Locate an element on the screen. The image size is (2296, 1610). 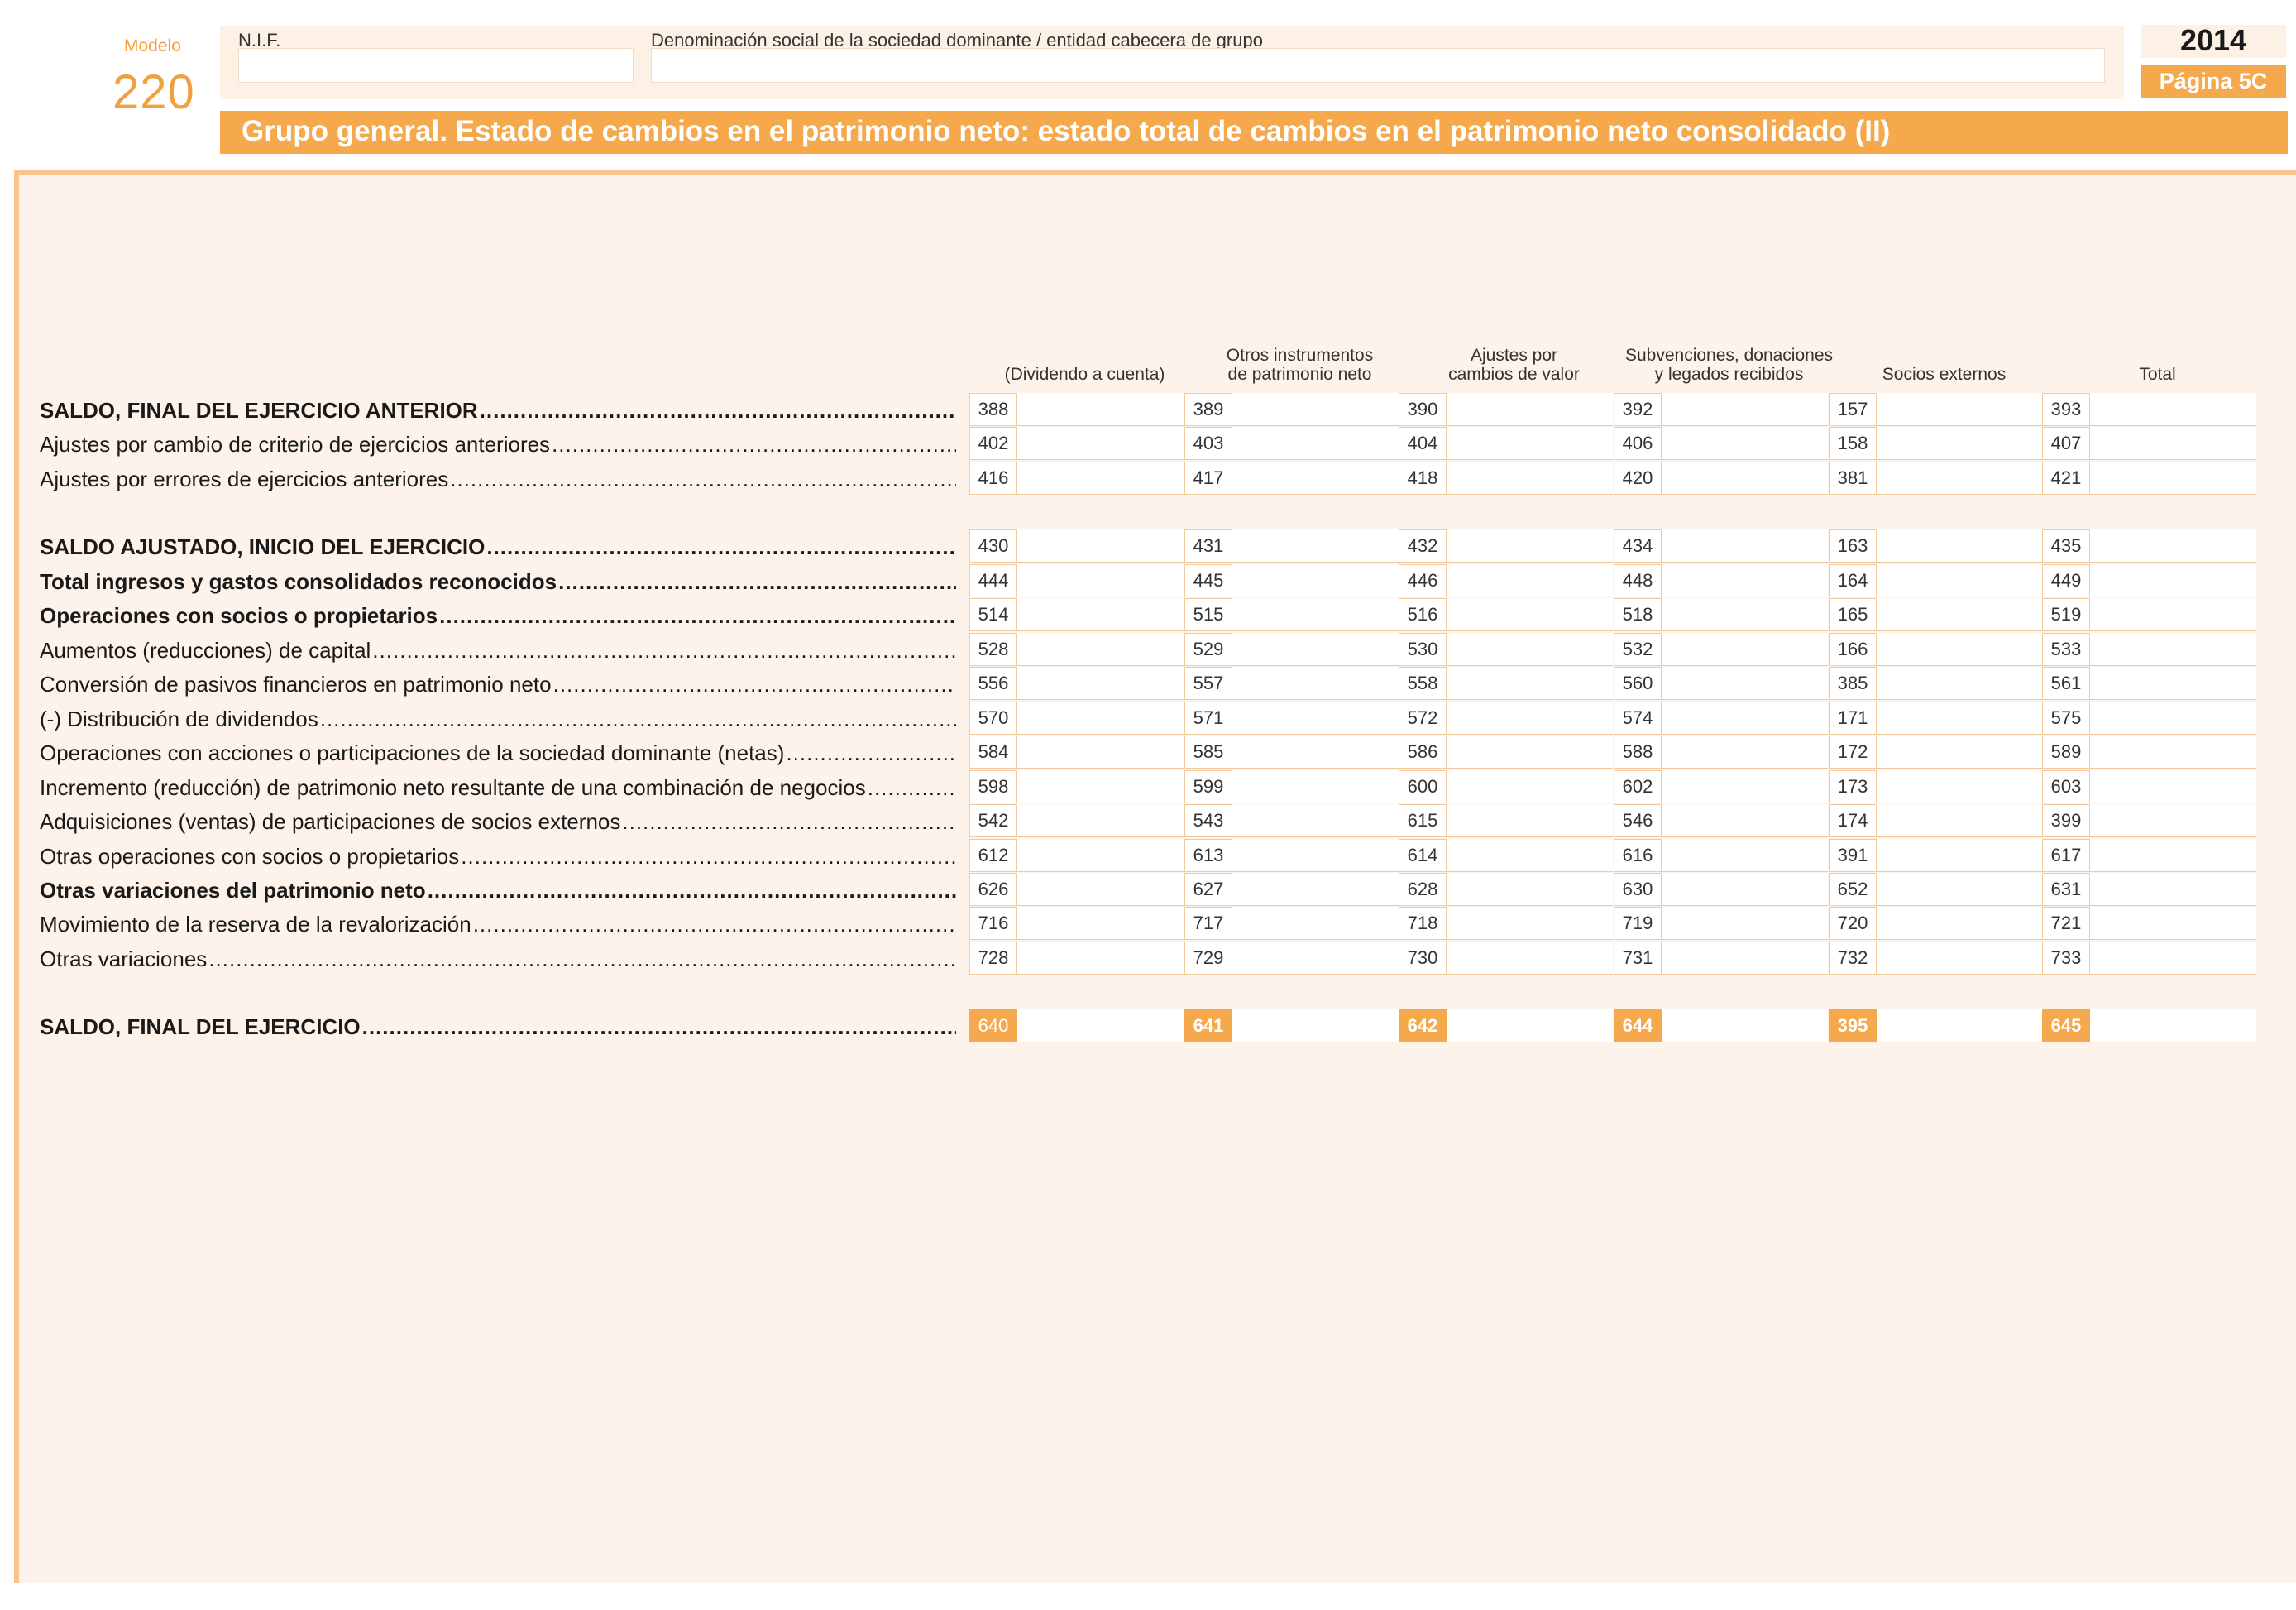
box-code: 404 is located at coordinates (1423, 443).